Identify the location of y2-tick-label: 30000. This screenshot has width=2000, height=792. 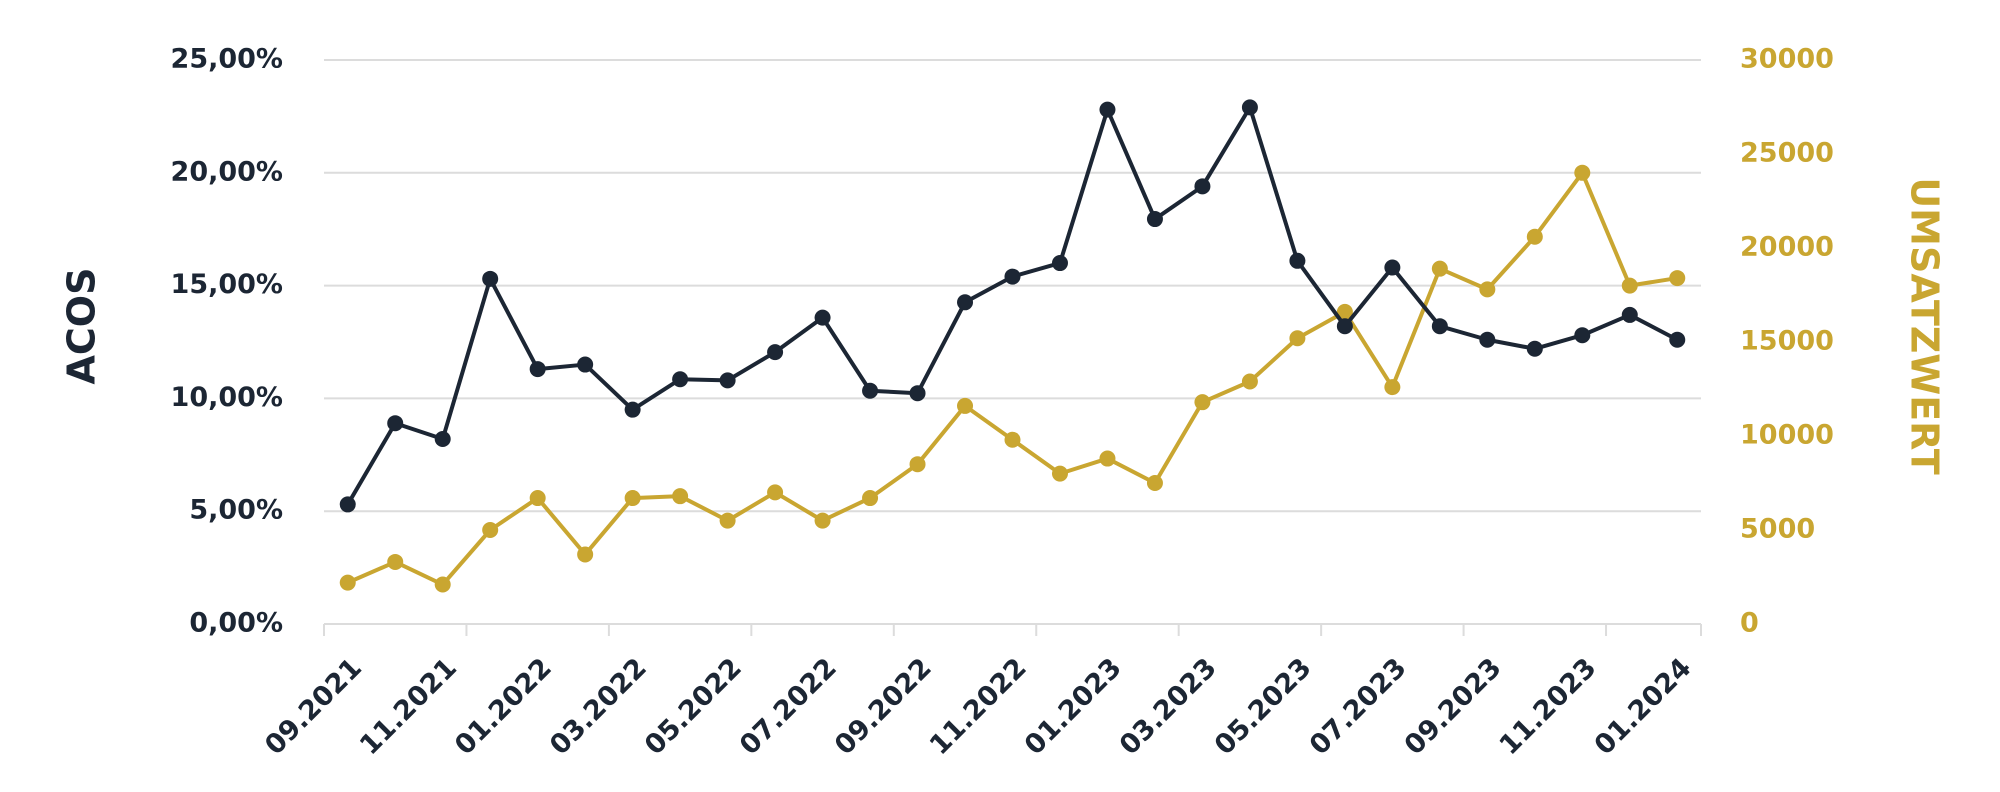
(1787, 59).